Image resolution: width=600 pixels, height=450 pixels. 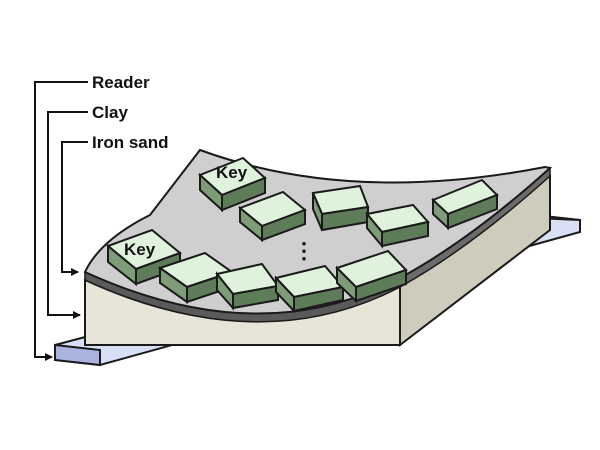 What do you see at coordinates (232, 172) in the screenshot?
I see `key-label-back: Key` at bounding box center [232, 172].